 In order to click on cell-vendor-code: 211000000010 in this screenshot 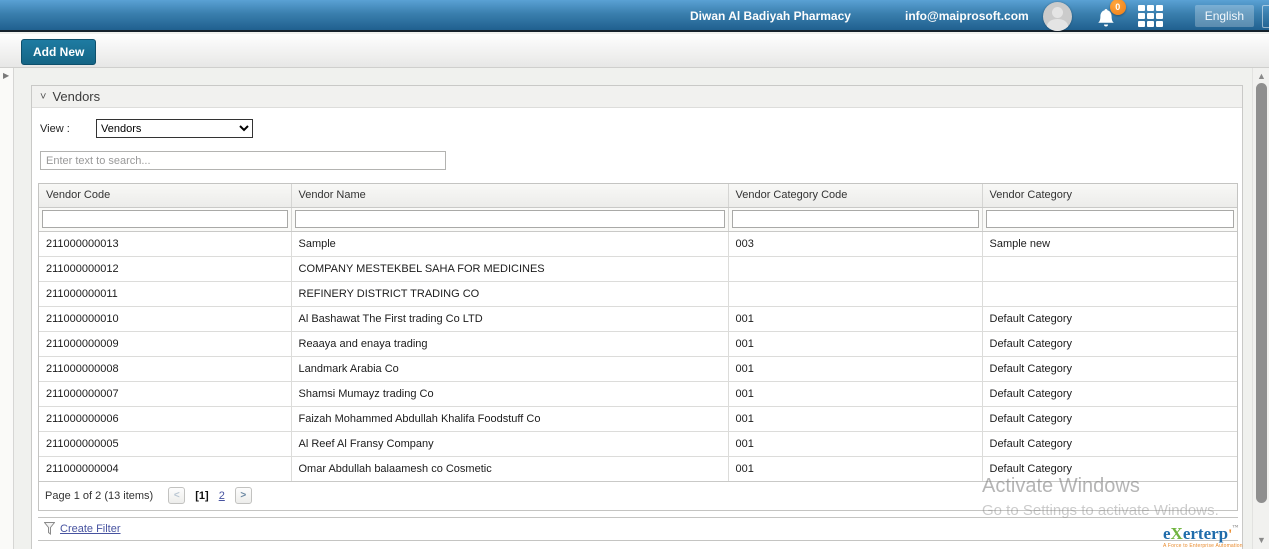, I will do `click(165, 319)`.